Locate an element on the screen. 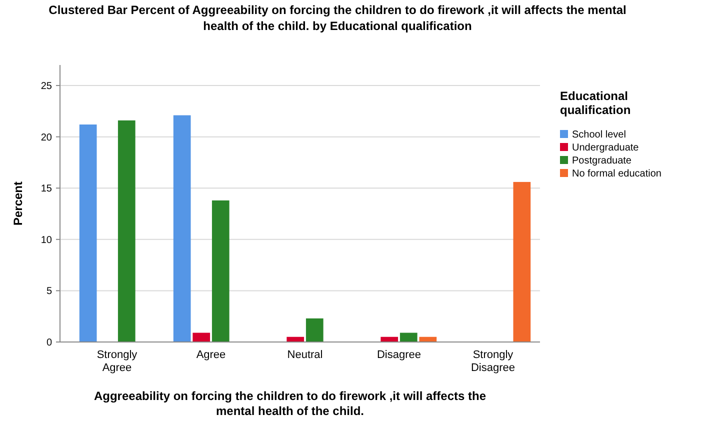 Image resolution: width=715 pixels, height=422 pixels. x-axis-title: Aggreeability on forcing the children to do firework ,it will affects the mental health of the child. is located at coordinates (290, 403).